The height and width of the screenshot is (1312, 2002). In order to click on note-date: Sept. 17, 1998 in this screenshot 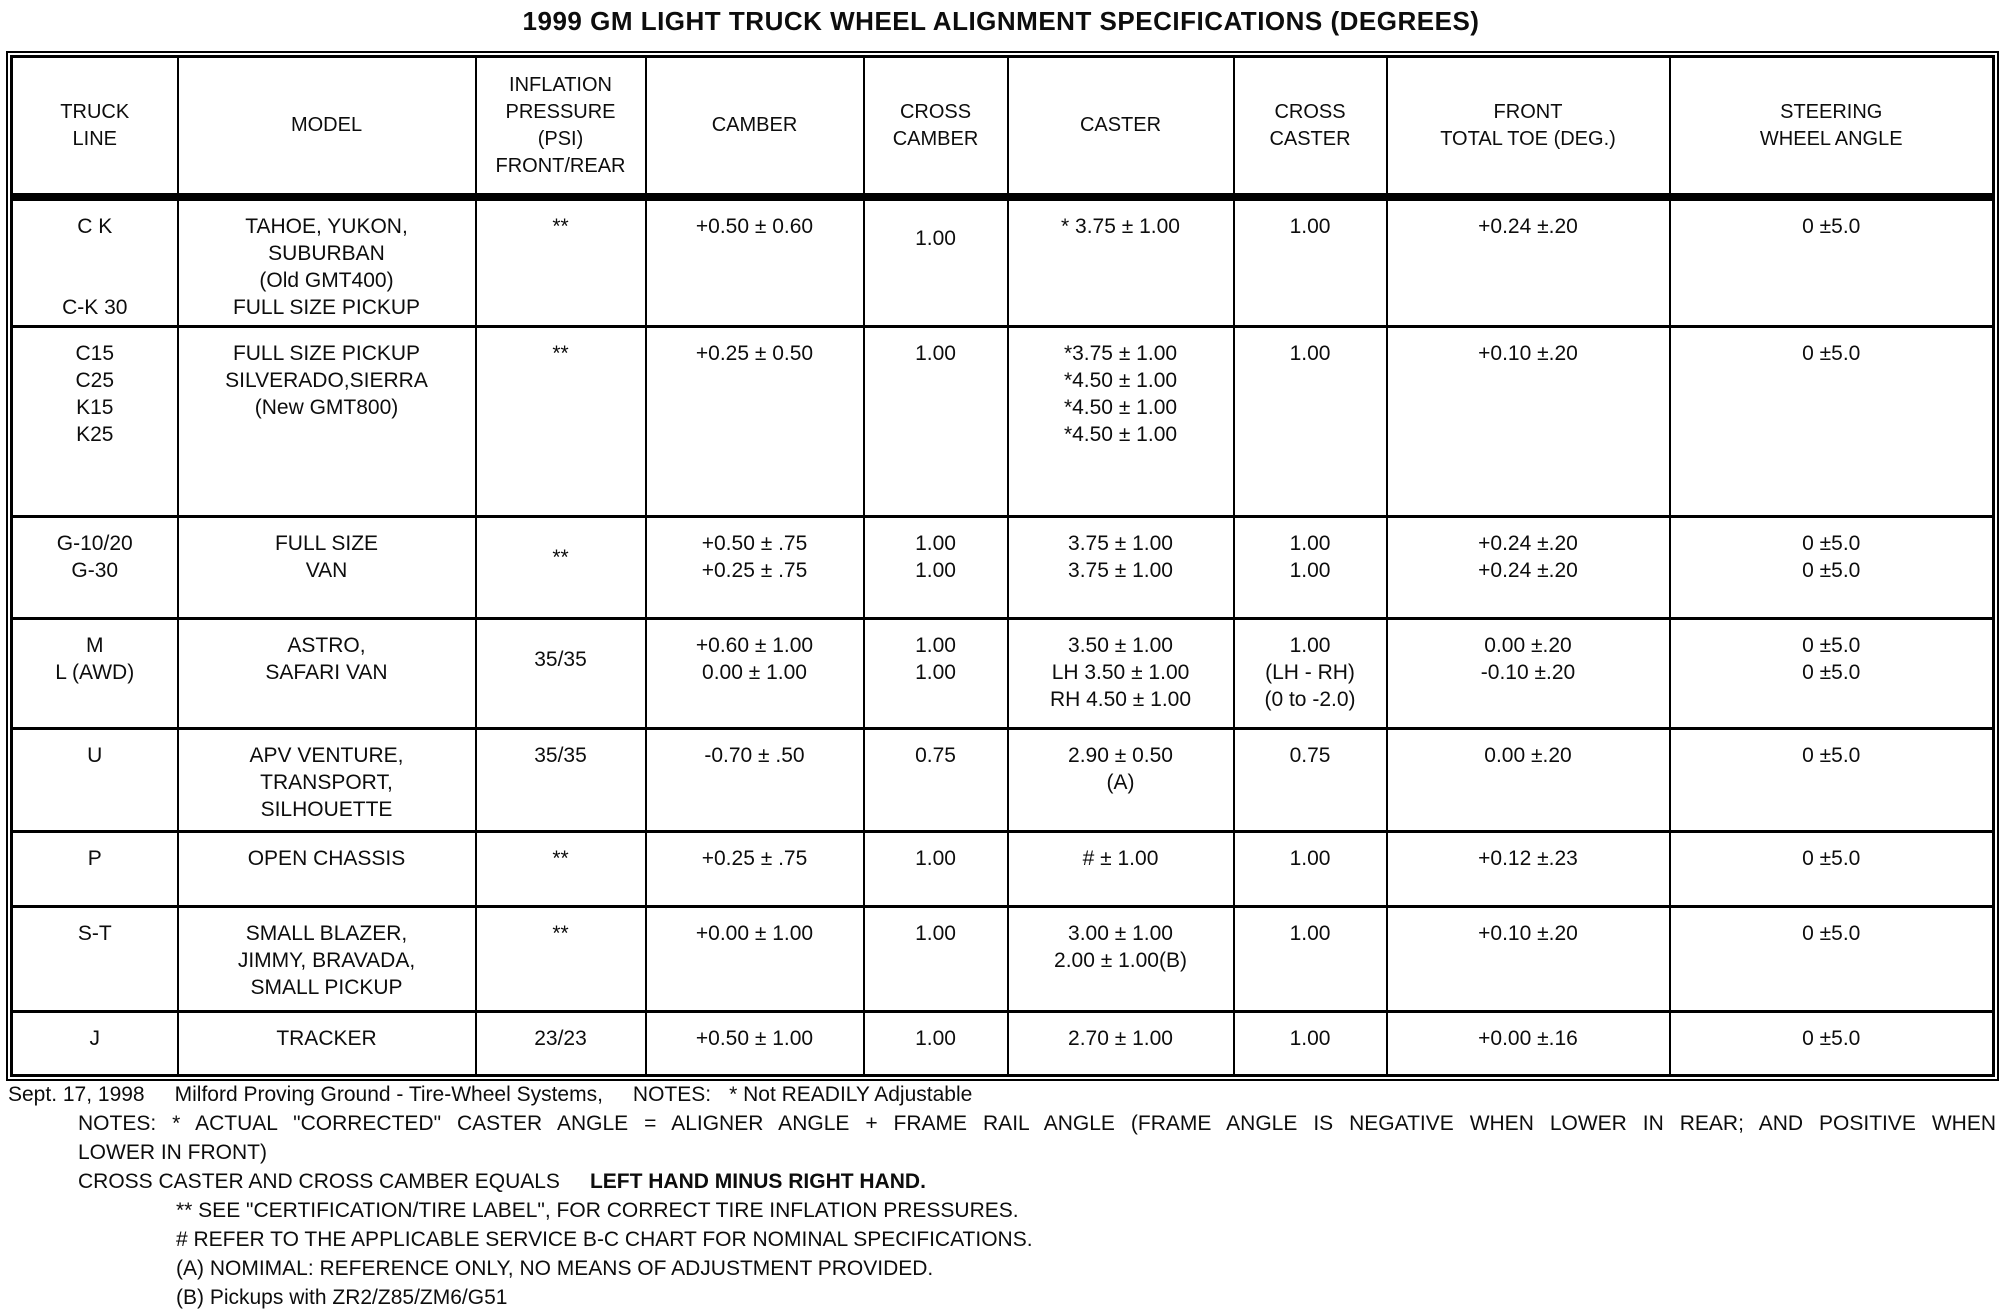, I will do `click(76, 1094)`.